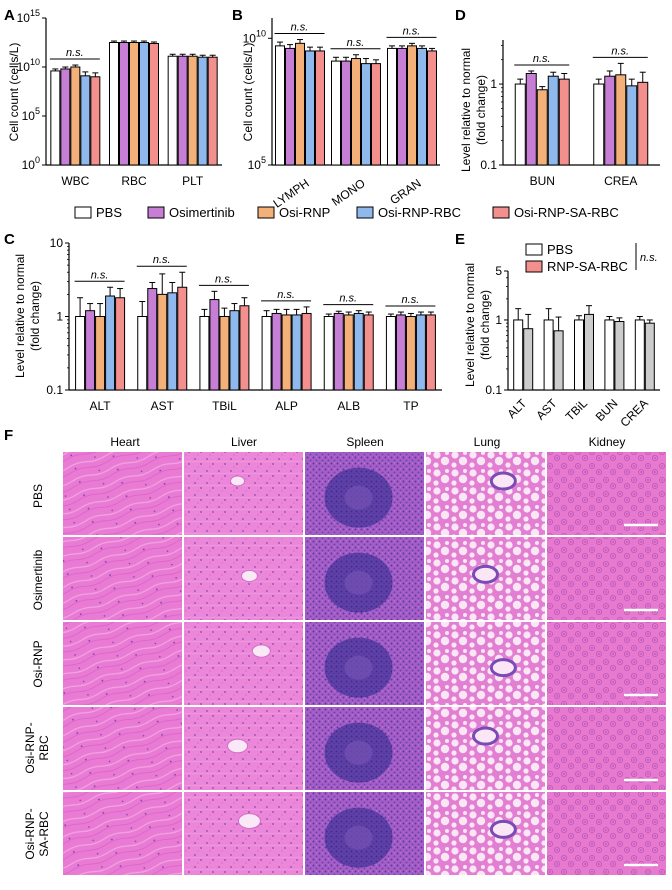  I want to click on histo-osi-rnp-sa-rbc-liver-vein, so click(249, 821).